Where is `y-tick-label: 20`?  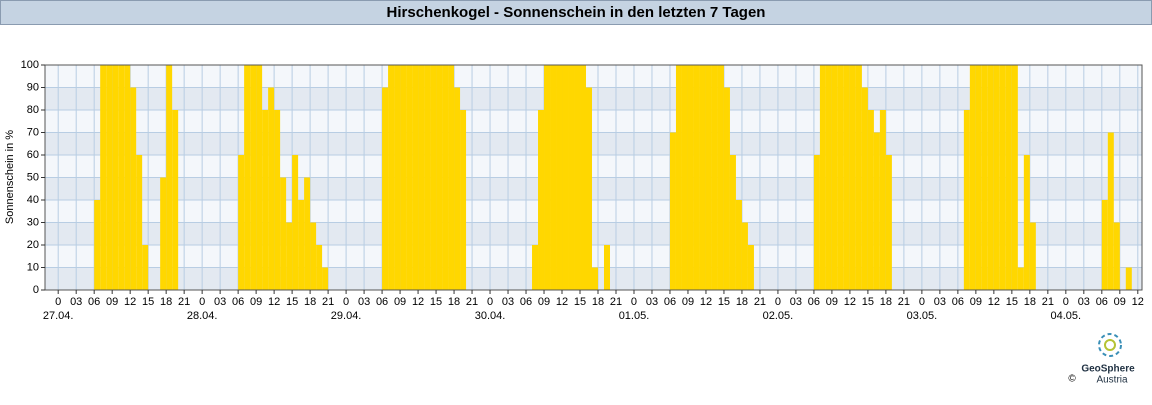 y-tick-label: 20 is located at coordinates (33, 245).